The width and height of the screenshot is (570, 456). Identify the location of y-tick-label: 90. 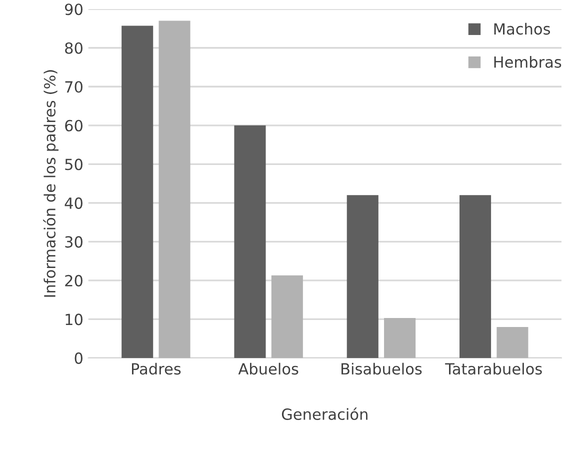
(73, 10).